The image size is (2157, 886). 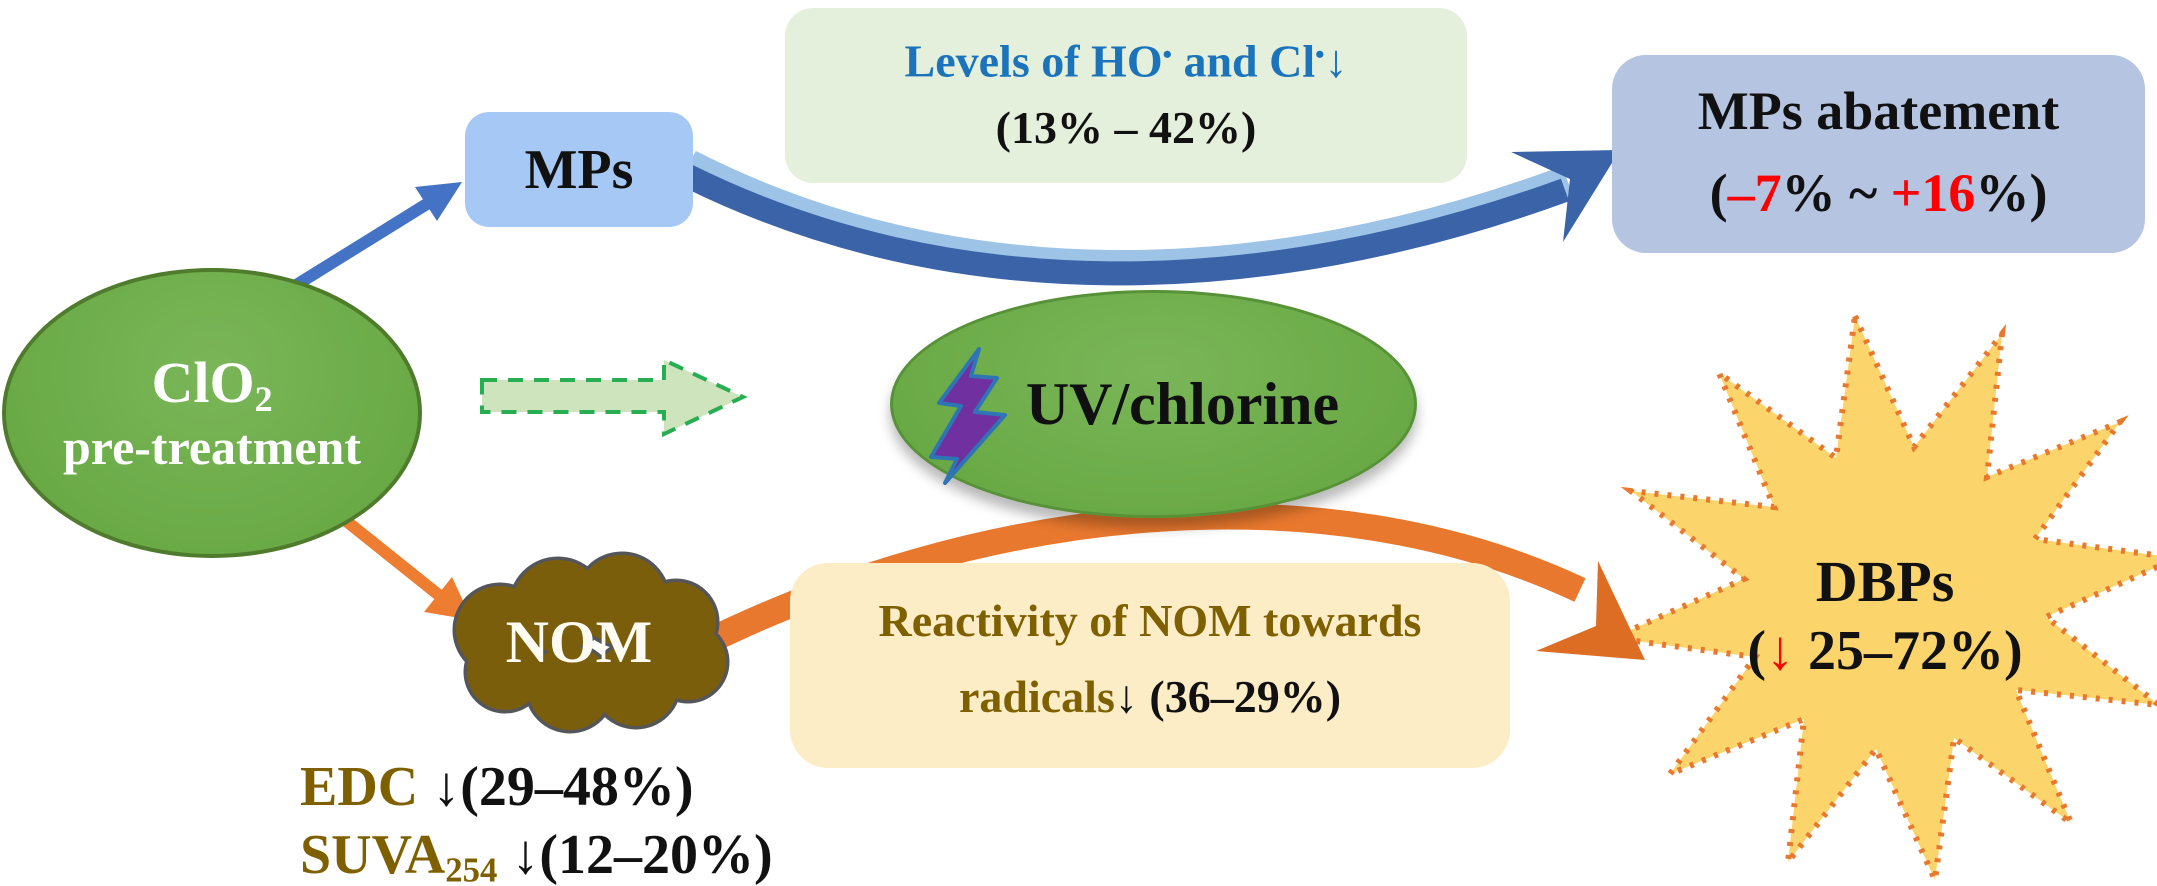 I want to click on nom-to-dbps-arrowhead, so click(x=1590, y=610).